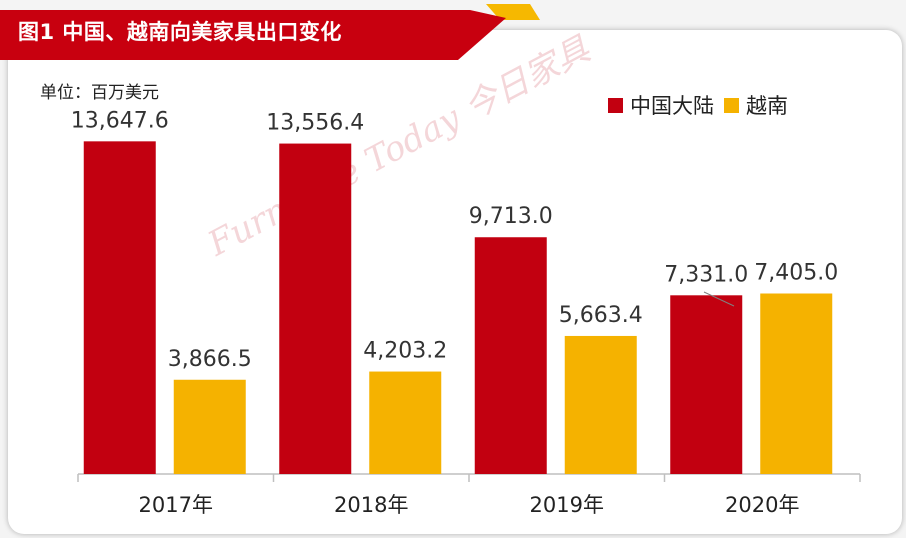 The image size is (906, 538). I want to click on legend-label-china: 中国大陆, so click(672, 106).